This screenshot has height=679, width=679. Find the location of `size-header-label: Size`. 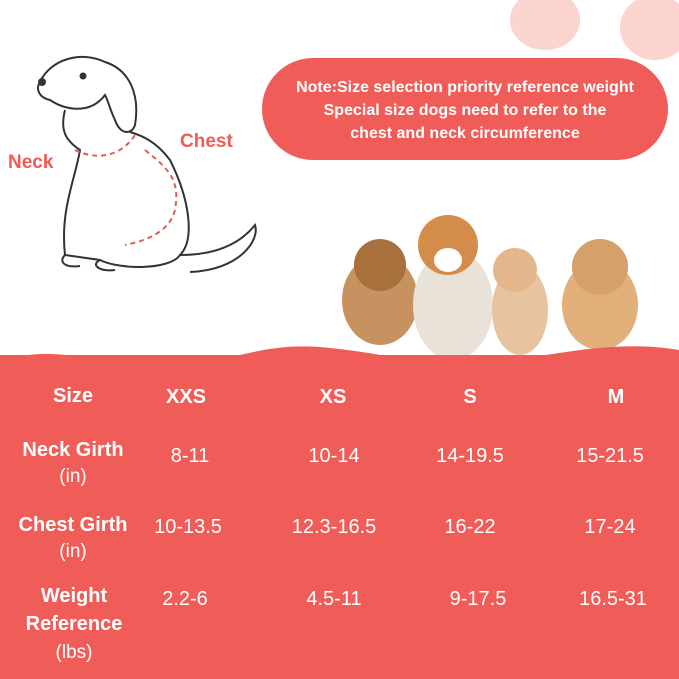

size-header-label: Size is located at coordinates (73, 396).